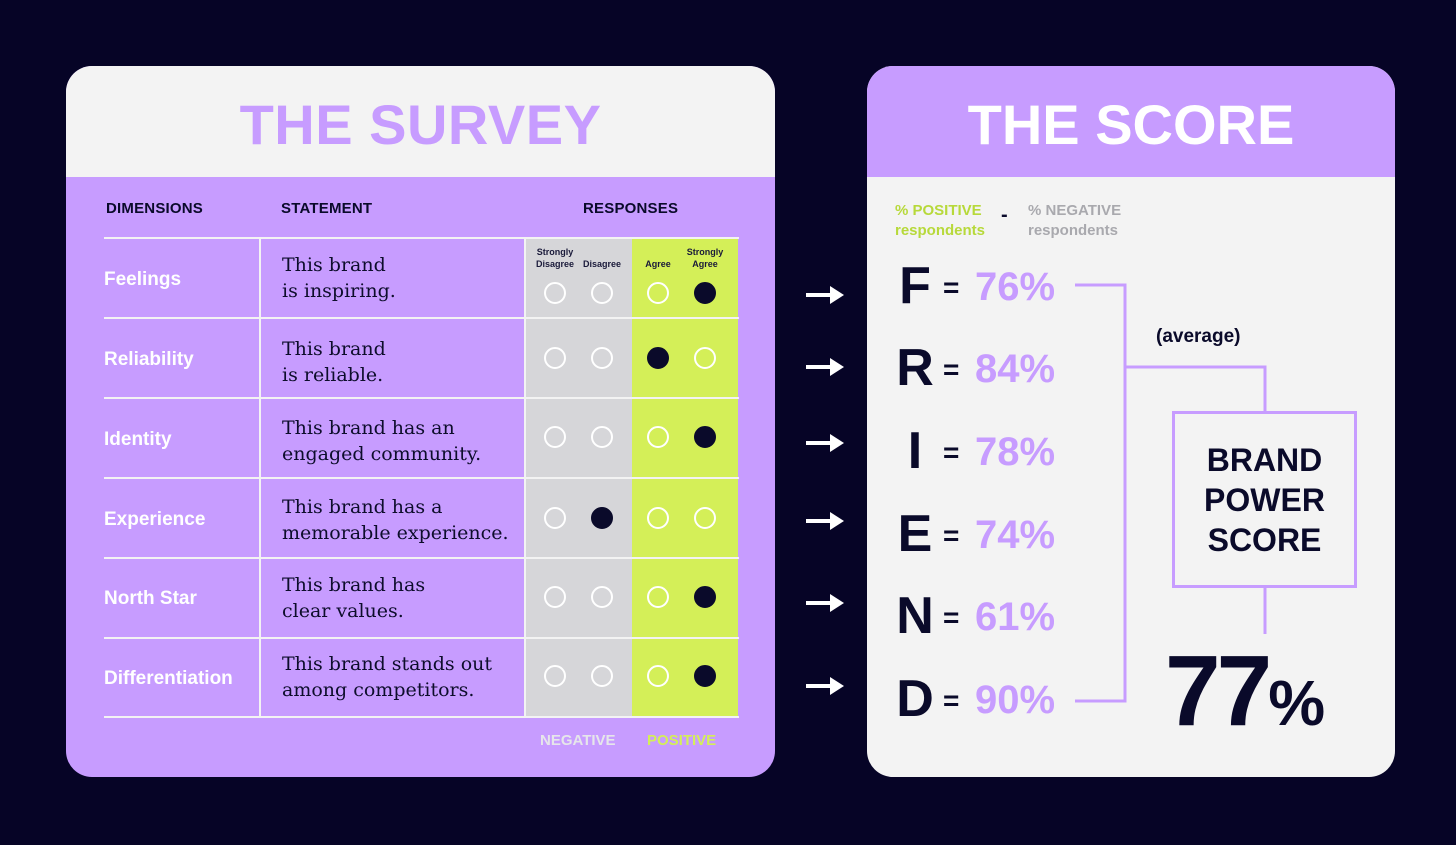  What do you see at coordinates (395, 520) in the screenshot?
I see `statement-text: This brand has a memorable experience.` at bounding box center [395, 520].